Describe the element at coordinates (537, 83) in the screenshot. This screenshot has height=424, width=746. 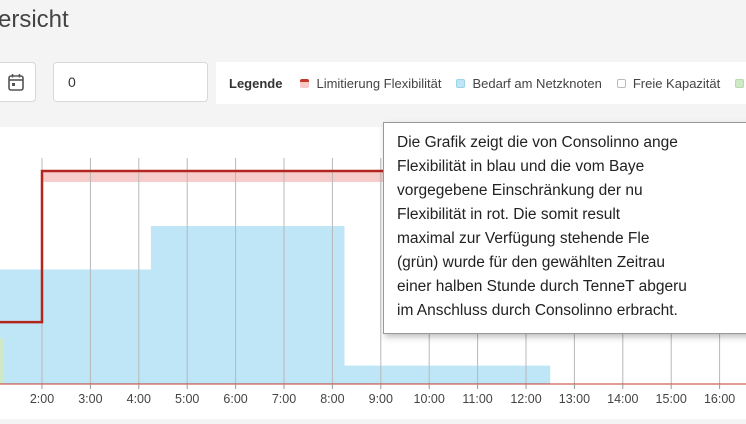
I see `legend-label: Bedarf am Netzknoten` at that location.